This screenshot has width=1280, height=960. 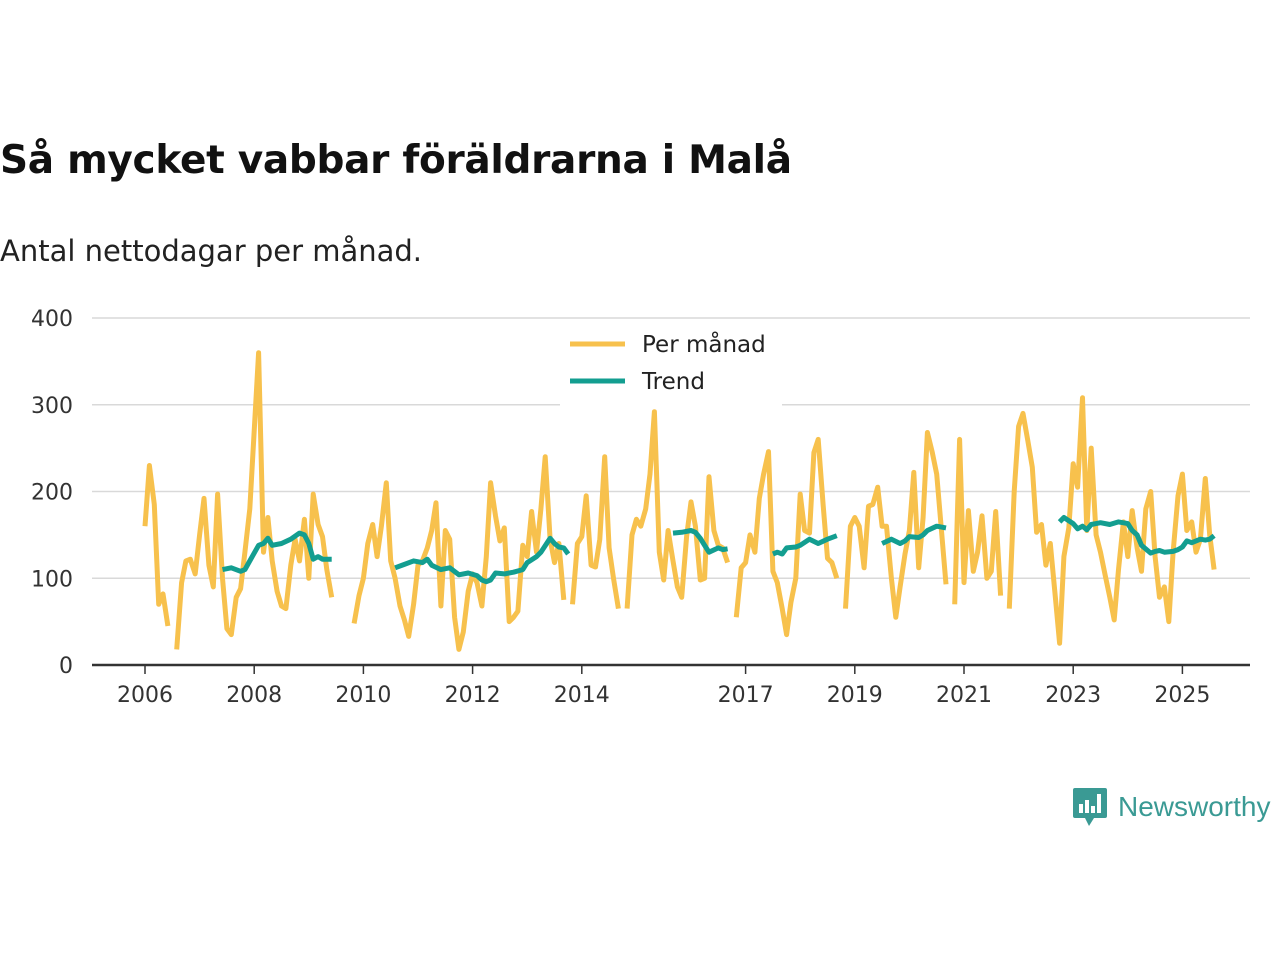 I want to click on x-axis-tick-labels: 2006 2008 2010 2012 2014 2017 2019 2021 2023 2025, so click(x=663, y=686).